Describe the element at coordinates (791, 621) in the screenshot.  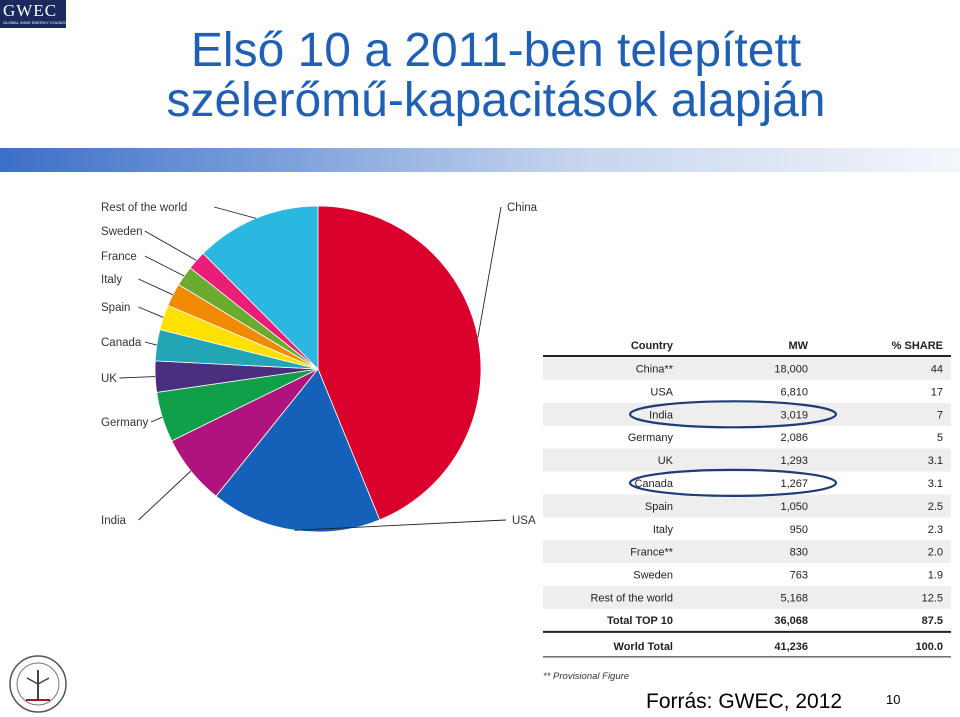
I see `table-total-top10-mw: 36,068` at that location.